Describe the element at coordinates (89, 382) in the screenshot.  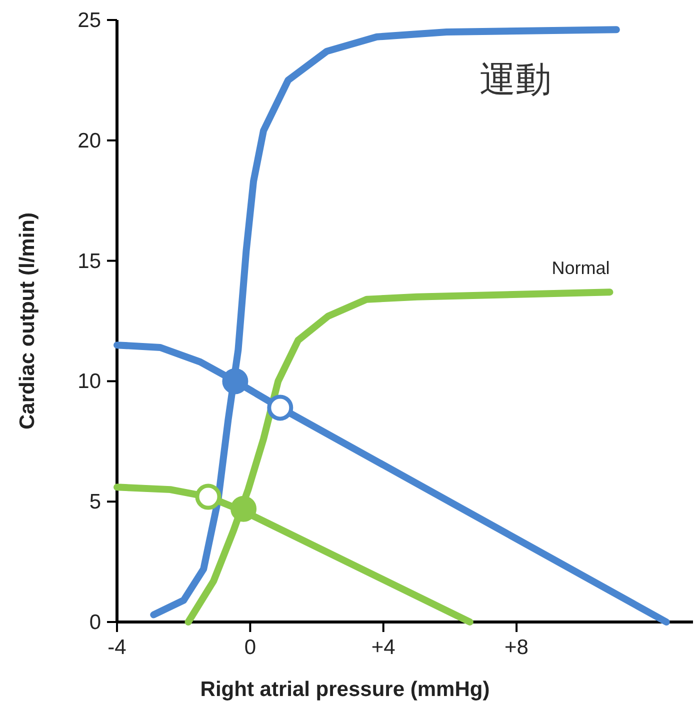
I see `y-tick-label: 10` at that location.